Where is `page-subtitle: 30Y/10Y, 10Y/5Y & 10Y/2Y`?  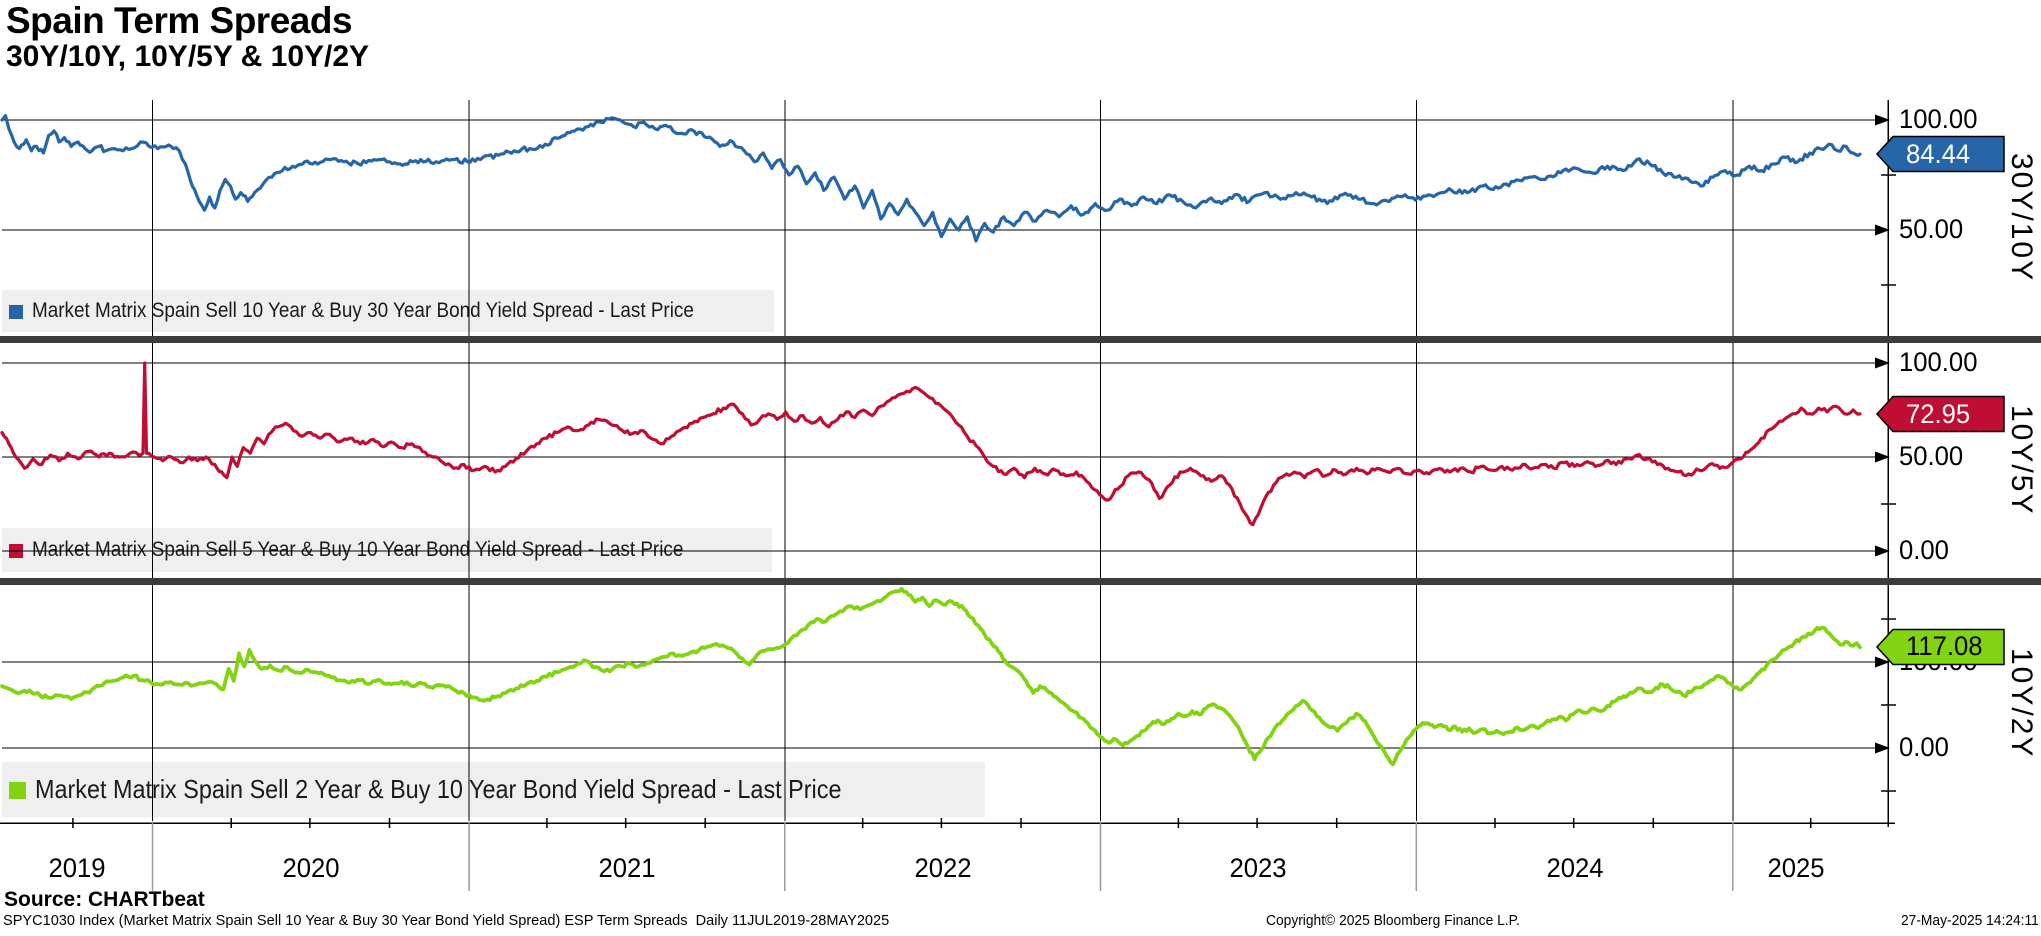 page-subtitle: 30Y/10Y, 10Y/5Y & 10Y/2Y is located at coordinates (188, 56).